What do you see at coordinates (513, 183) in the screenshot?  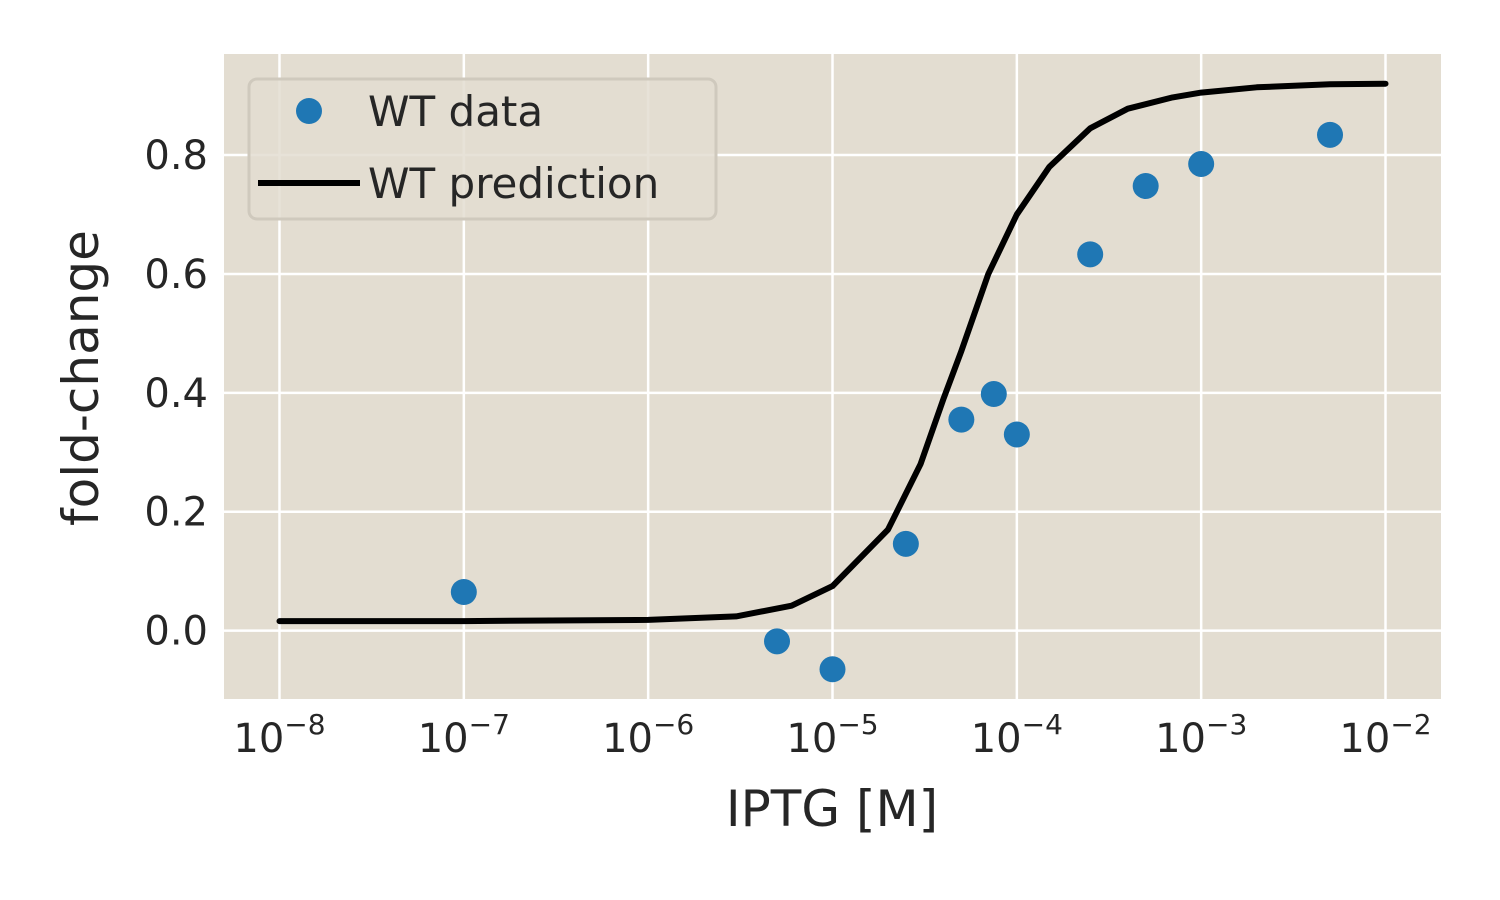 I see `legend-label-wt-prediction: WT prediction` at bounding box center [513, 183].